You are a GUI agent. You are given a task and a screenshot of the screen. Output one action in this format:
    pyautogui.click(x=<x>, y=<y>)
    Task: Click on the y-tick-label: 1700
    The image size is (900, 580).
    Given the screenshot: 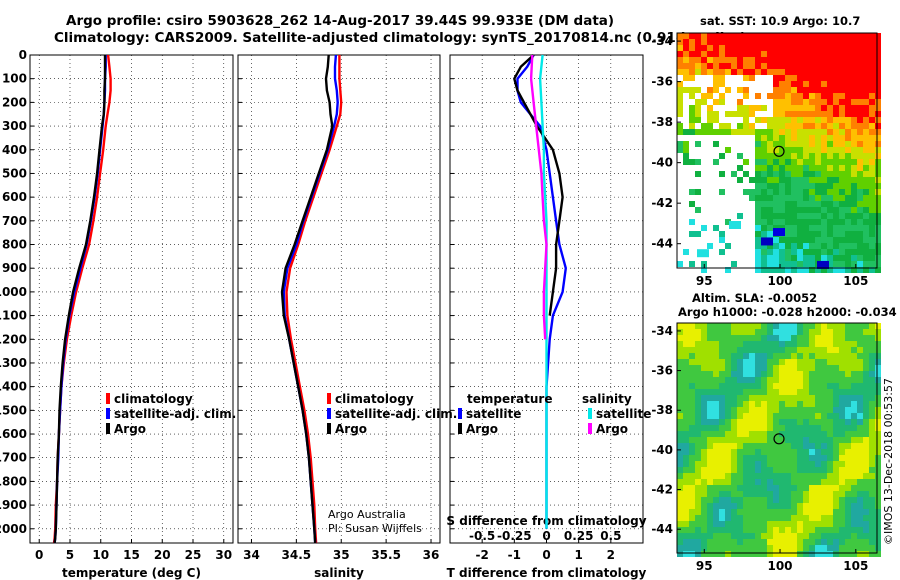 What is the action you would take?
    pyautogui.click(x=13, y=458)
    